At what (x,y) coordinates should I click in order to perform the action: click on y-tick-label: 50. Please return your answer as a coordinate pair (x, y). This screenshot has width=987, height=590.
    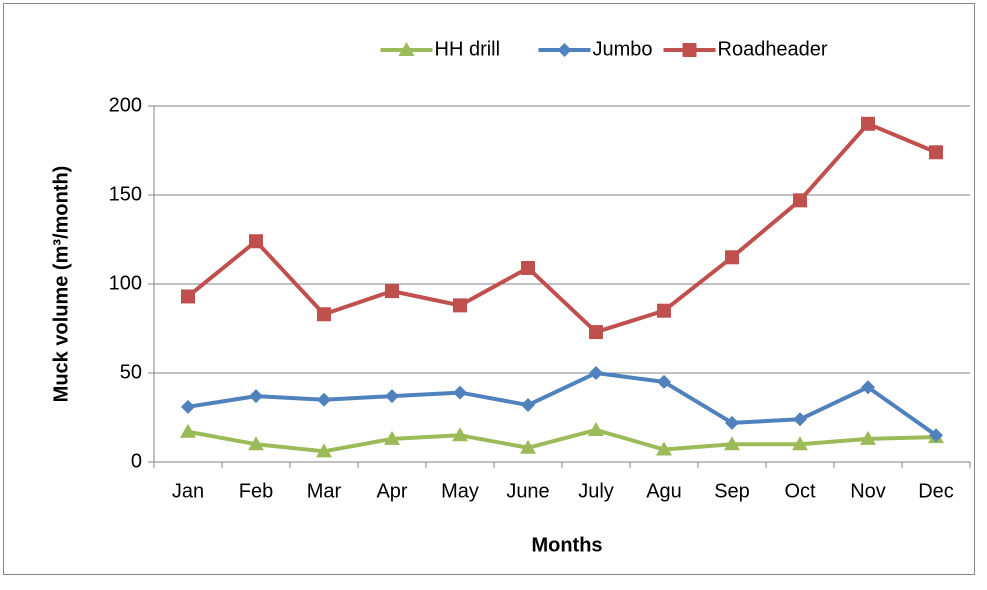
    Looking at the image, I should click on (131, 372).